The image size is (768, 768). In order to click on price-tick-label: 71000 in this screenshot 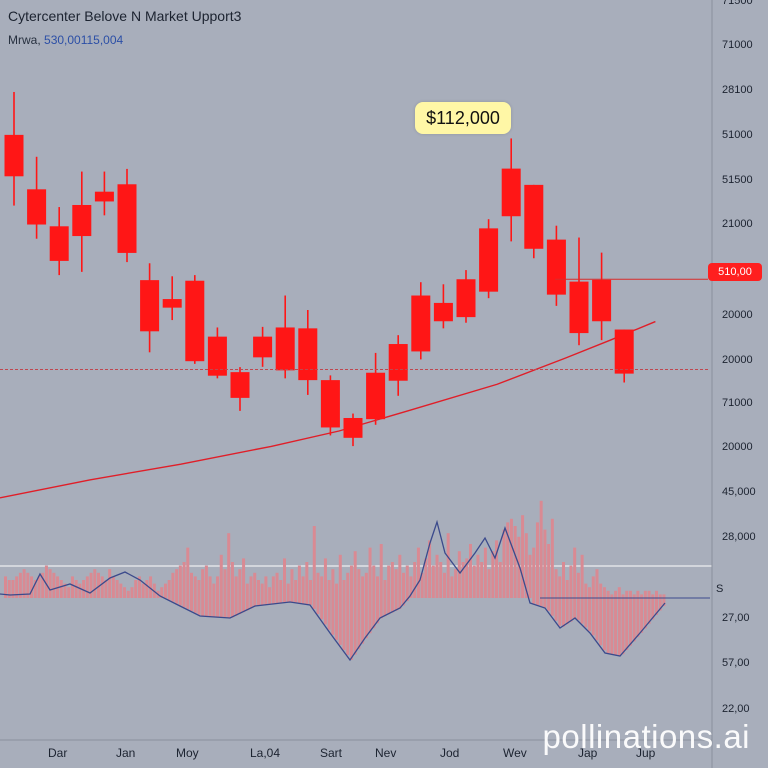, I will do `click(737, 403)`.